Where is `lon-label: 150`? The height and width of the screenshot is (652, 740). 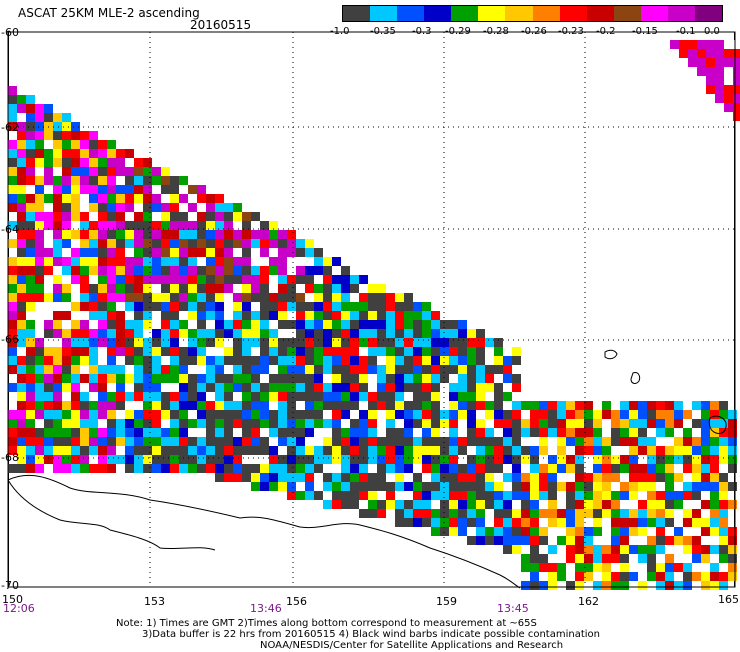 lon-label: 150 is located at coordinates (12, 599).